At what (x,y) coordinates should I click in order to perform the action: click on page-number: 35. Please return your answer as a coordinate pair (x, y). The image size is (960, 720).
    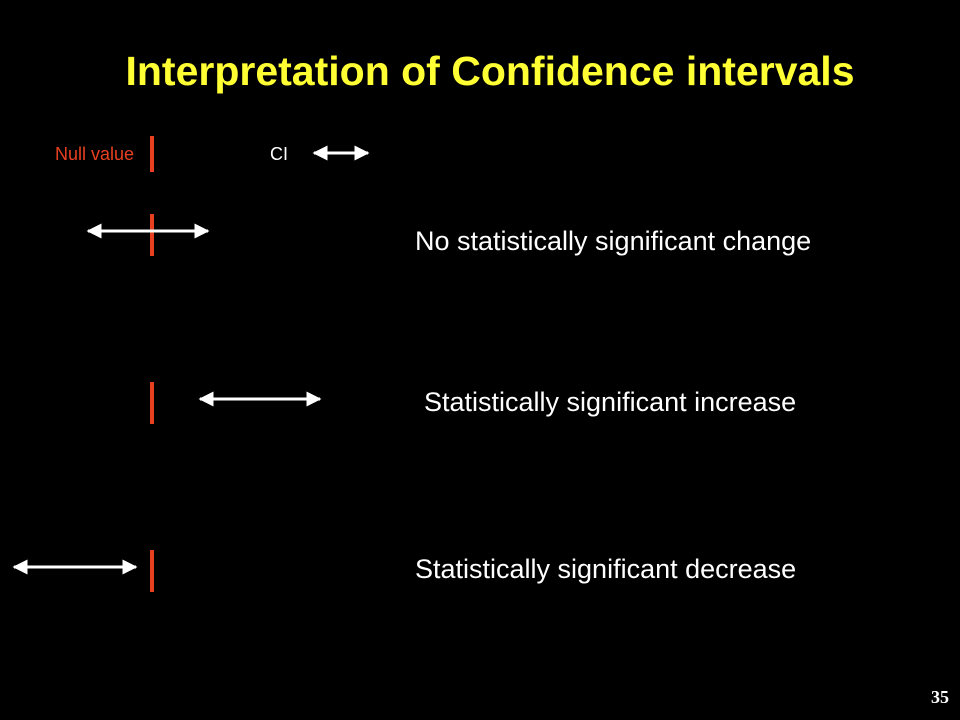
    Looking at the image, I should click on (940, 697).